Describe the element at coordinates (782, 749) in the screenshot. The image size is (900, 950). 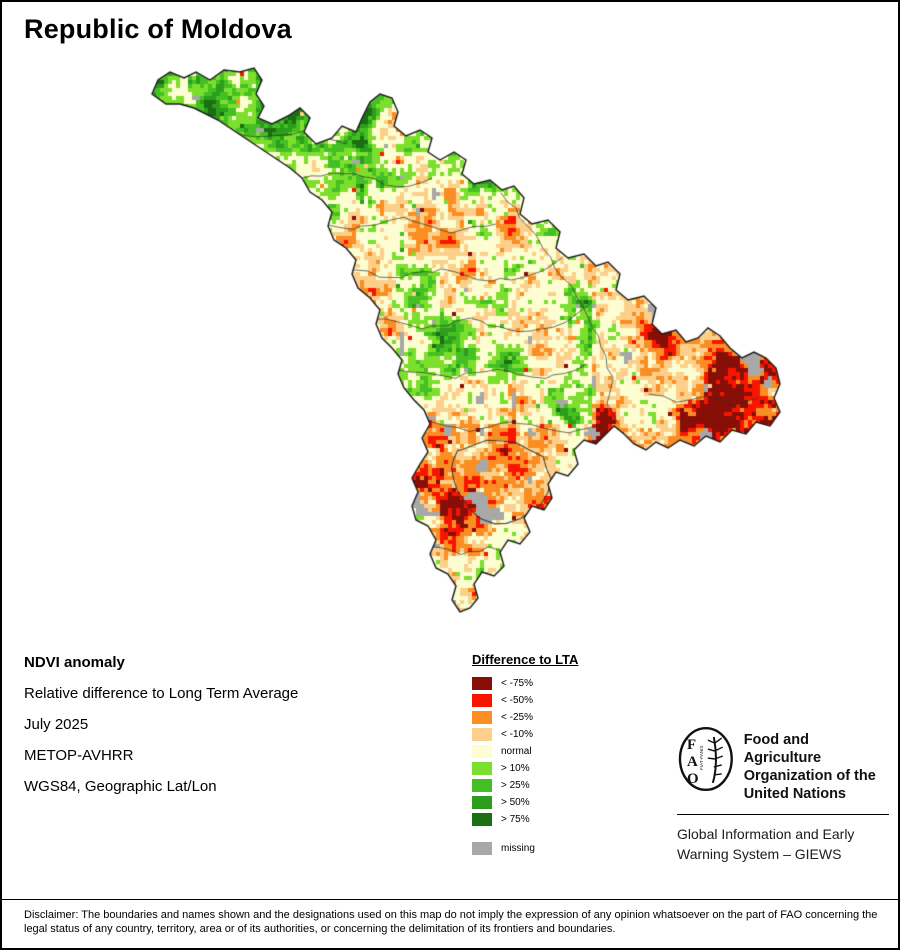
I see `fao-org-line-1: Food and Agriculture` at that location.